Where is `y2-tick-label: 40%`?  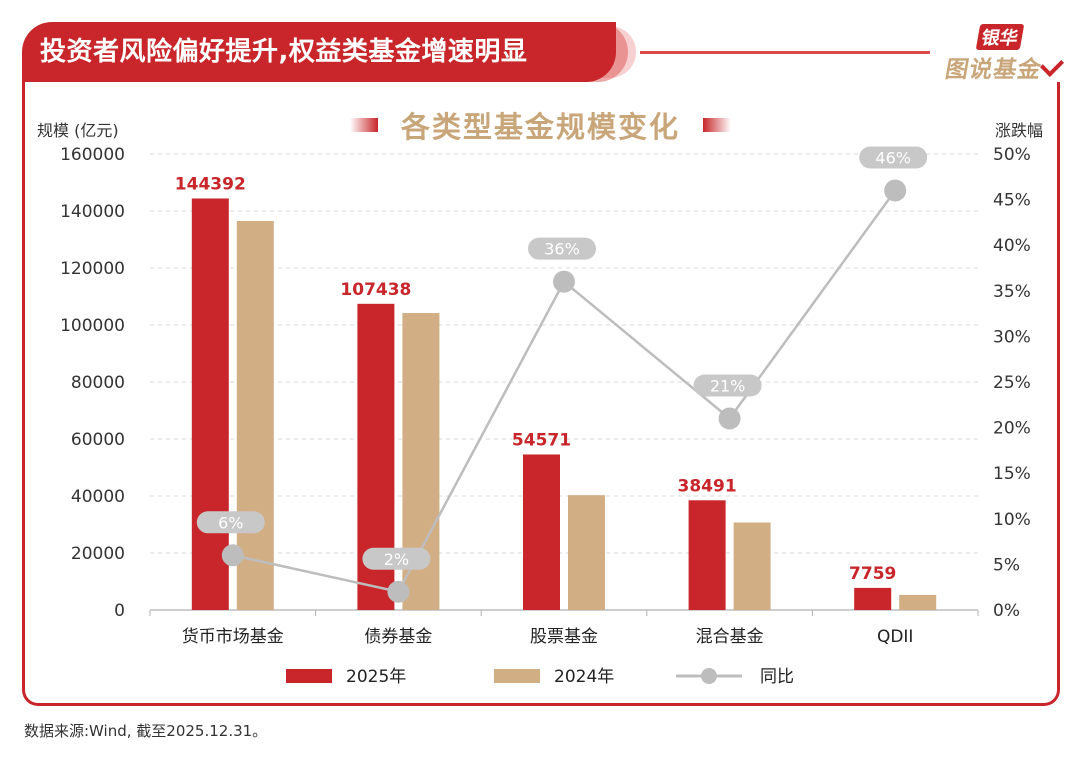 y2-tick-label: 40% is located at coordinates (1012, 246).